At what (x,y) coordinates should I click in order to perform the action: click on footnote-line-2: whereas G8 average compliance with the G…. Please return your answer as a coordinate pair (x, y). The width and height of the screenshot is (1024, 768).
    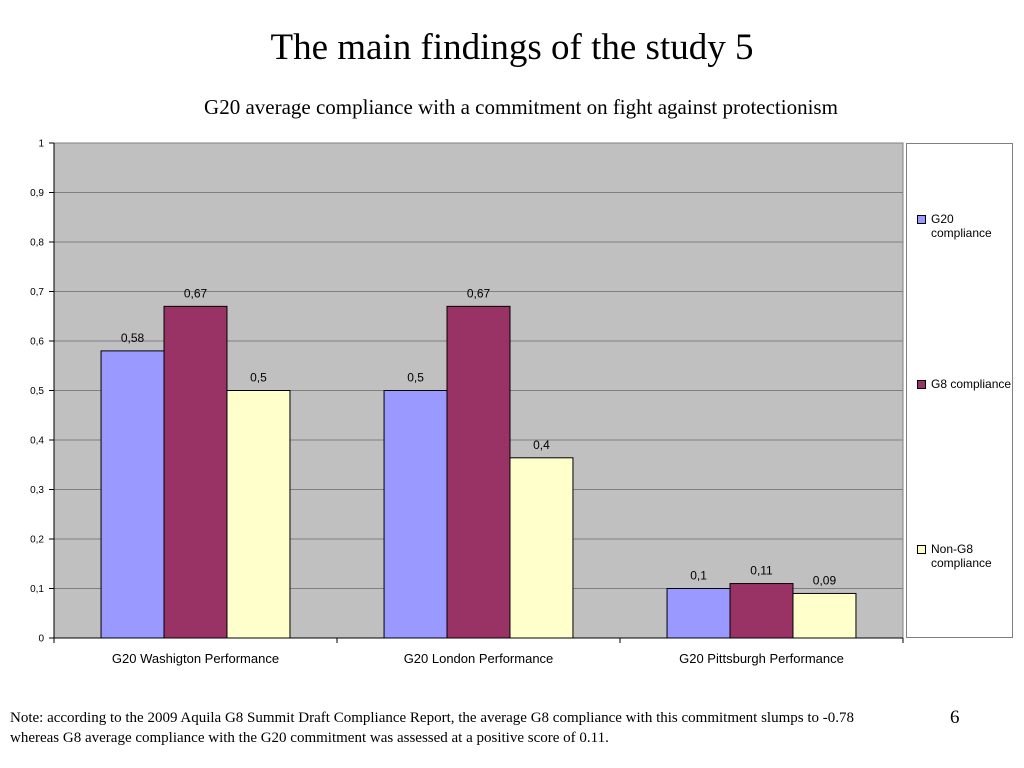
    Looking at the image, I should click on (309, 738).